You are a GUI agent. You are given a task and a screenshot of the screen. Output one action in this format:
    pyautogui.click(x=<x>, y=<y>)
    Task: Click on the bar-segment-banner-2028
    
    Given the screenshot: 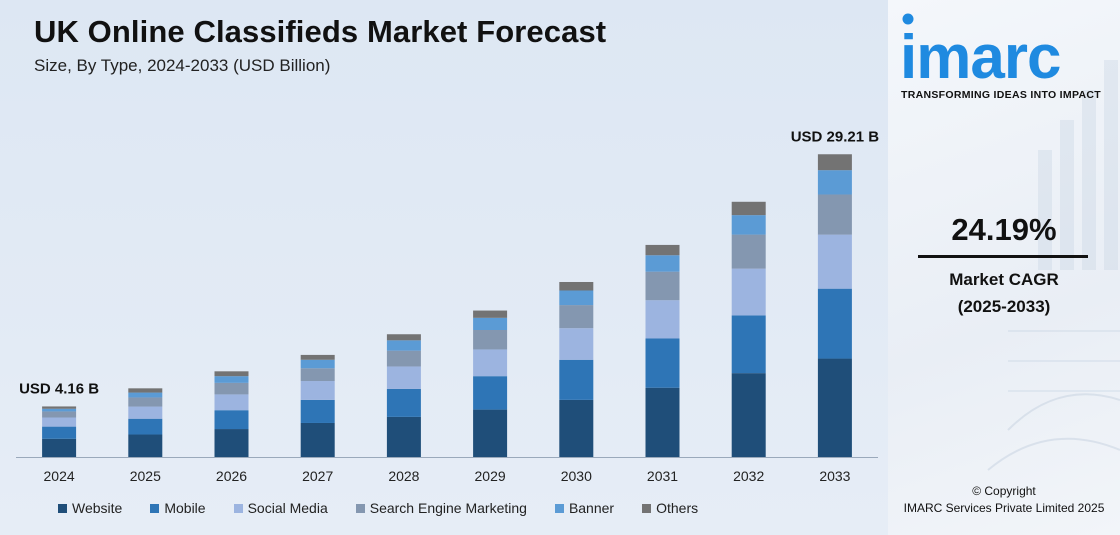 What is the action you would take?
    pyautogui.click(x=403, y=345)
    